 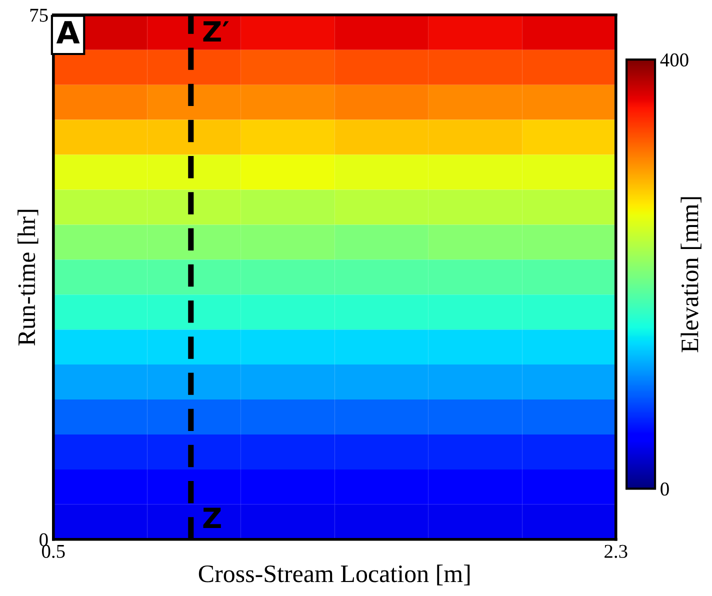 I want to click on y-axis-title: Run-time [hr], so click(x=28, y=278).